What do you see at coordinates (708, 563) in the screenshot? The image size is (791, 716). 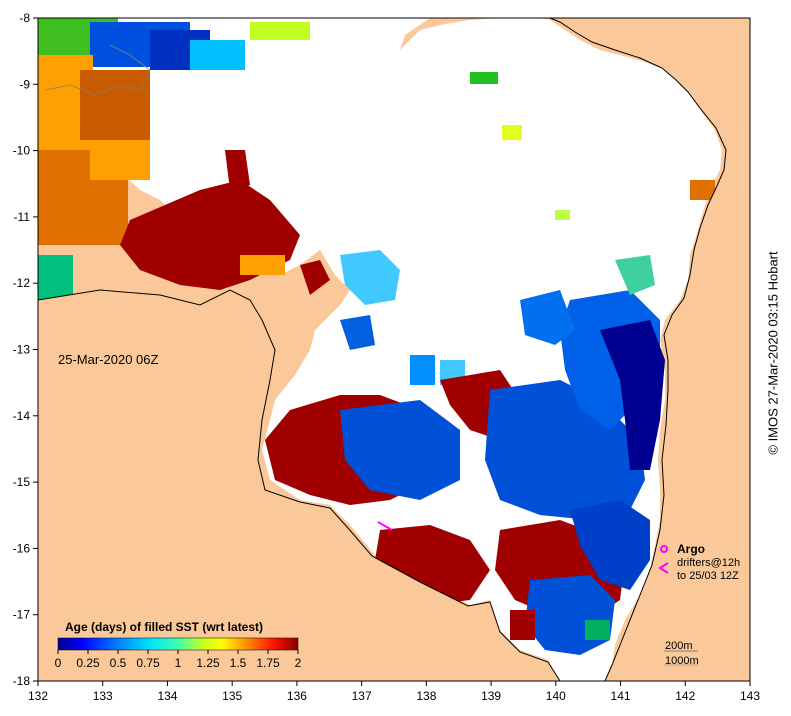 I see `legend-drifters-1: drifters@12h` at bounding box center [708, 563].